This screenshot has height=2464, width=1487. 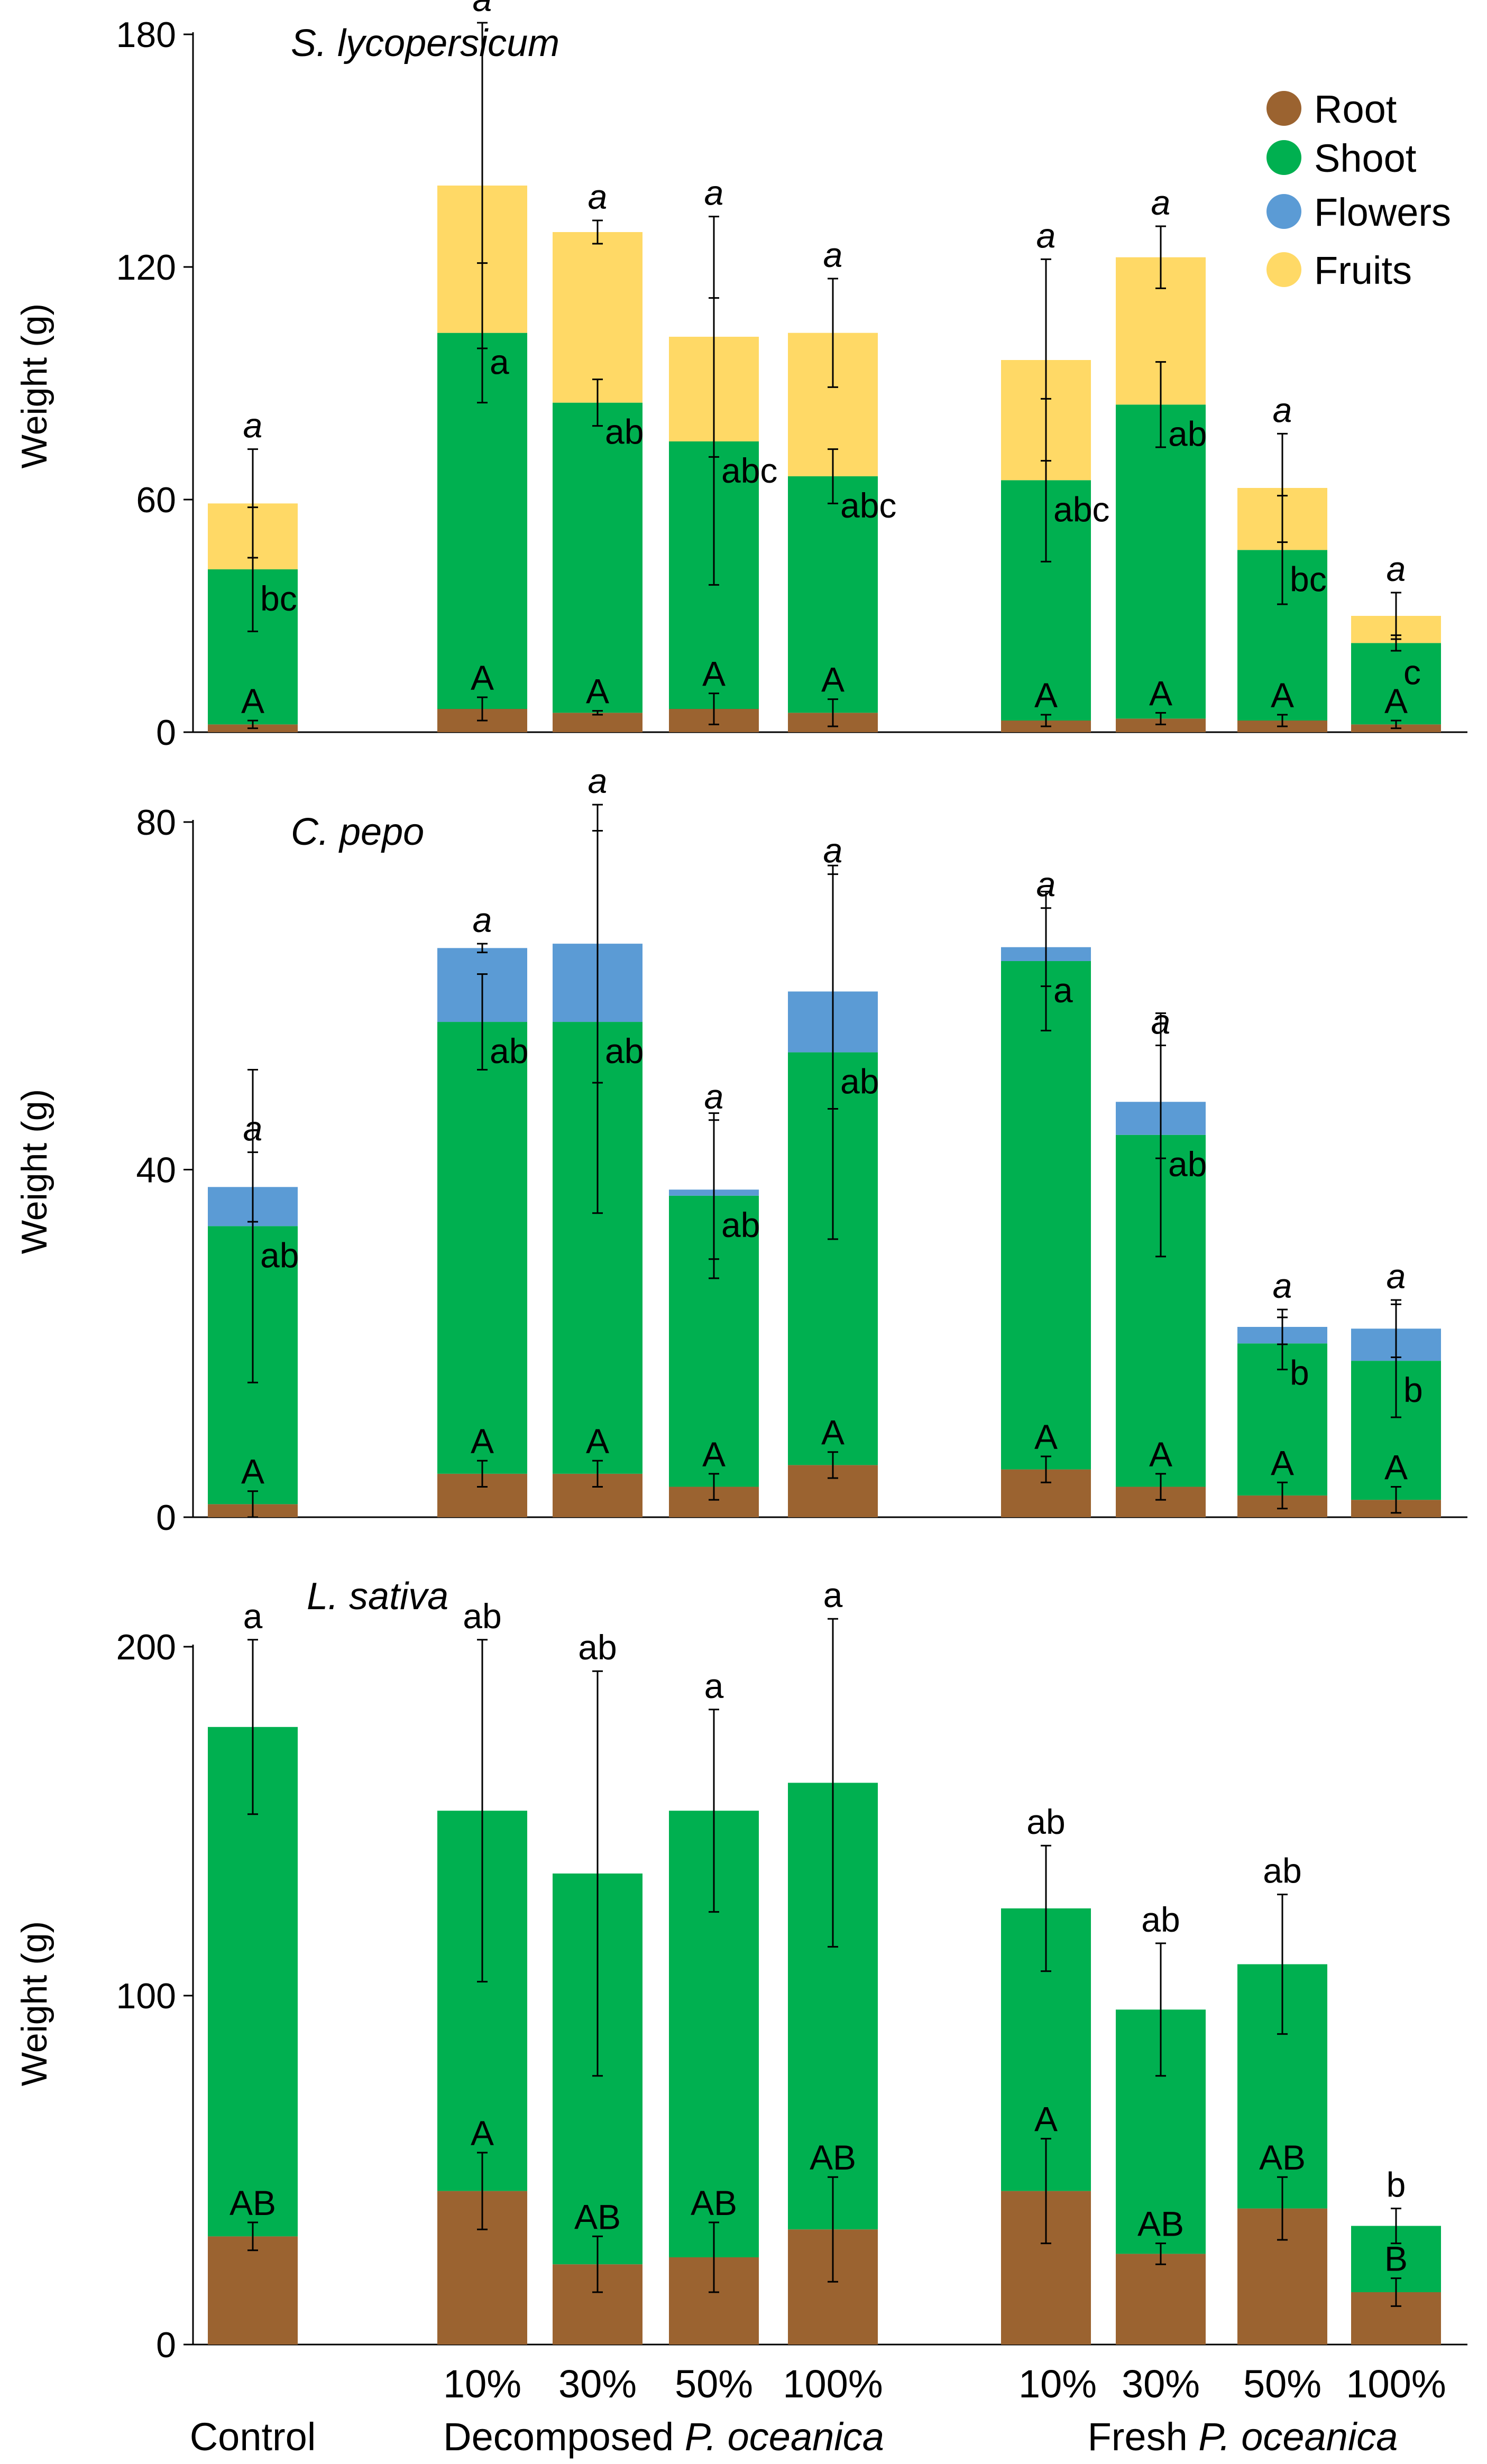 What do you see at coordinates (34, 1171) in the screenshot?
I see `y-axis-label-c-pepo: Weight (g)` at bounding box center [34, 1171].